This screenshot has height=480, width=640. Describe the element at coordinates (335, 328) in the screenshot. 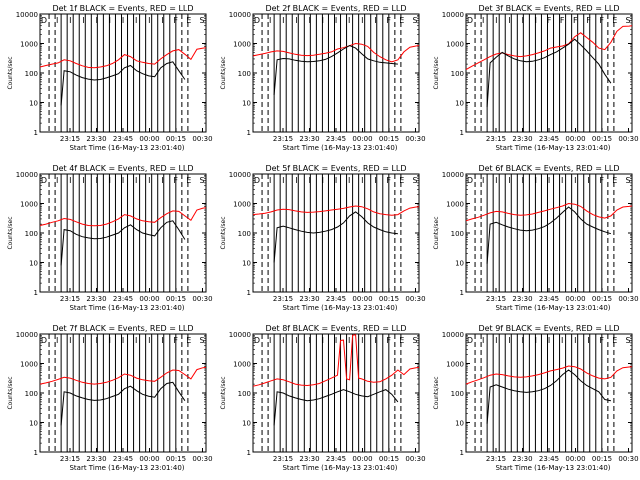

I see `panel-title: Det 8f BLACK = Events, RED = LLD` at that location.